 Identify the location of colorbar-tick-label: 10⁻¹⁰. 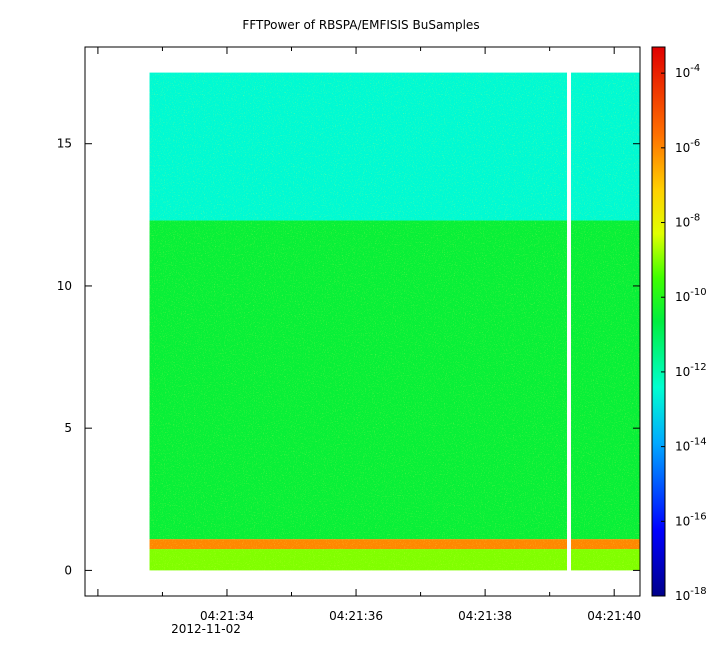
(691, 295).